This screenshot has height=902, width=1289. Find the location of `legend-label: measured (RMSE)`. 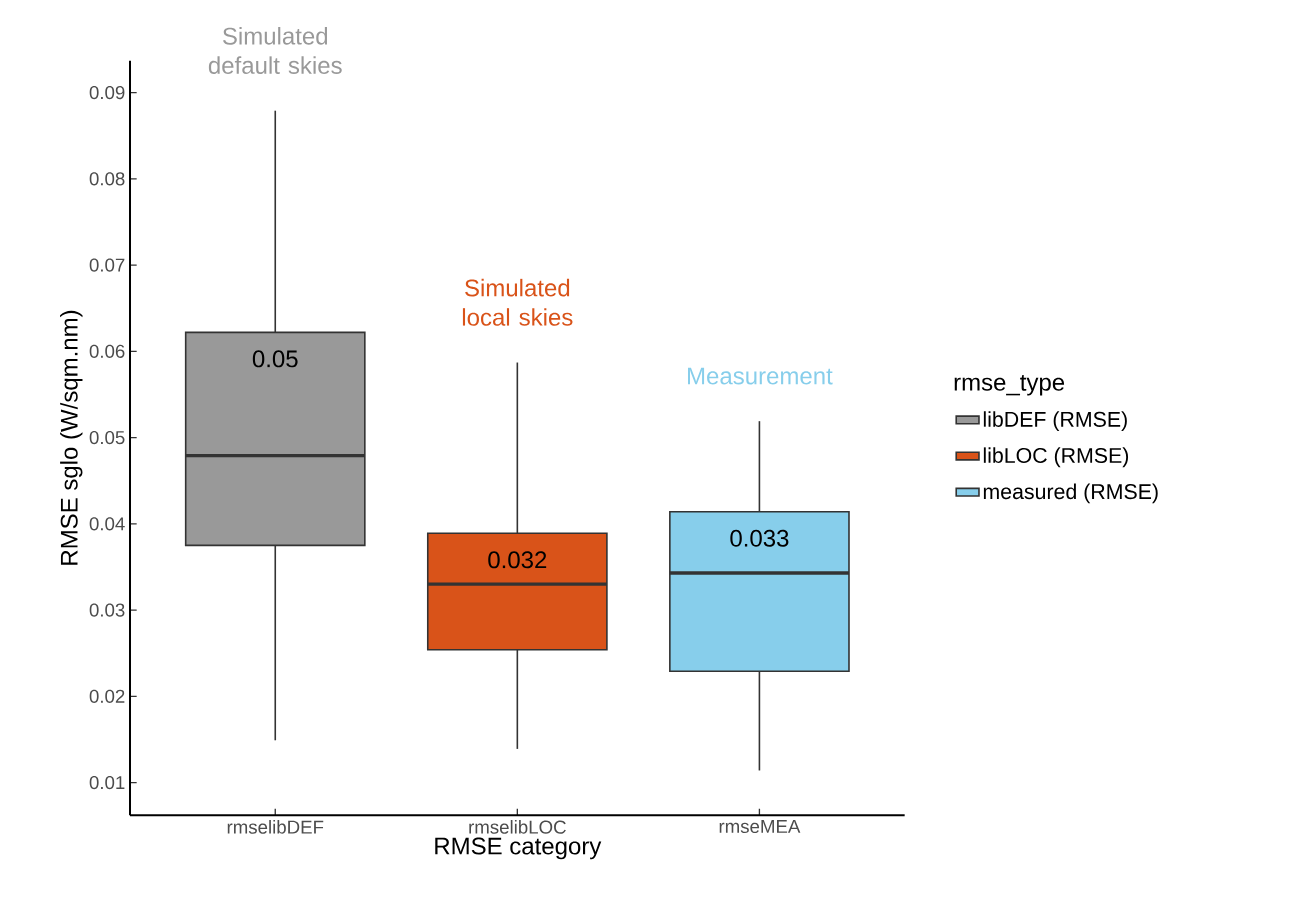

legend-label: measured (RMSE) is located at coordinates (1070, 493).